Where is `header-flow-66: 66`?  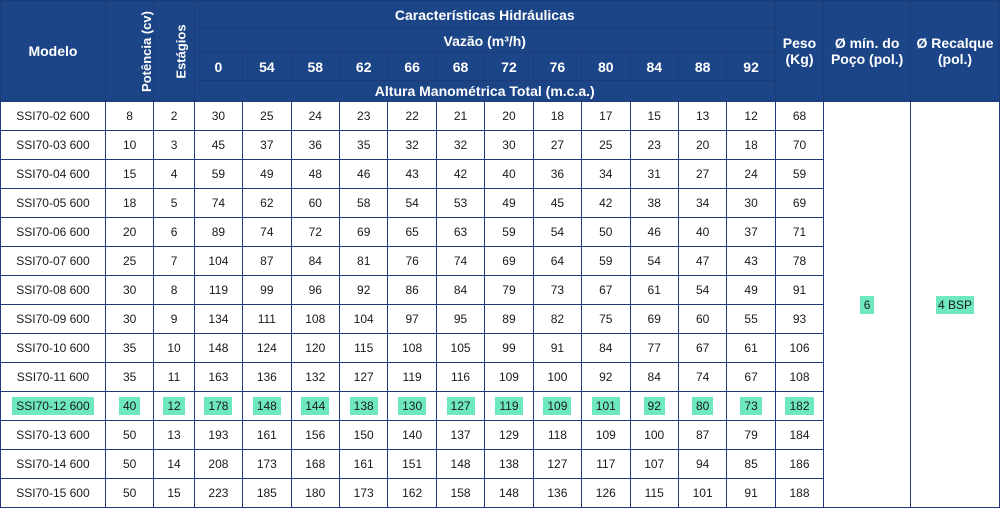
header-flow-66: 66 is located at coordinates (412, 66).